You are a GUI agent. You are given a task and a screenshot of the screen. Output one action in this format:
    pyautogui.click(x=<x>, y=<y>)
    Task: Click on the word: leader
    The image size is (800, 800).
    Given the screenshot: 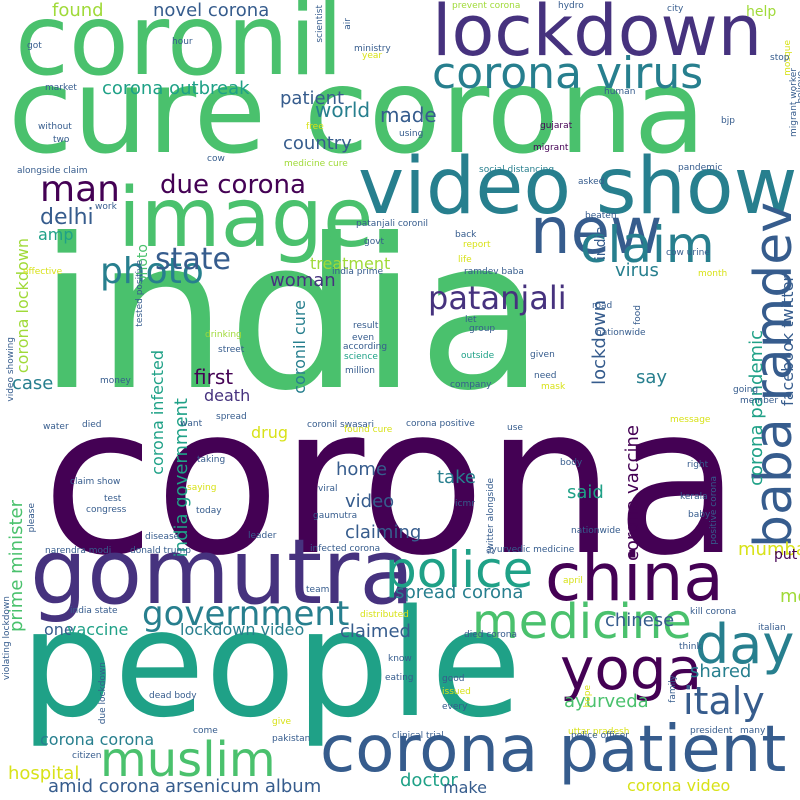 What is the action you would take?
    pyautogui.click(x=262, y=536)
    